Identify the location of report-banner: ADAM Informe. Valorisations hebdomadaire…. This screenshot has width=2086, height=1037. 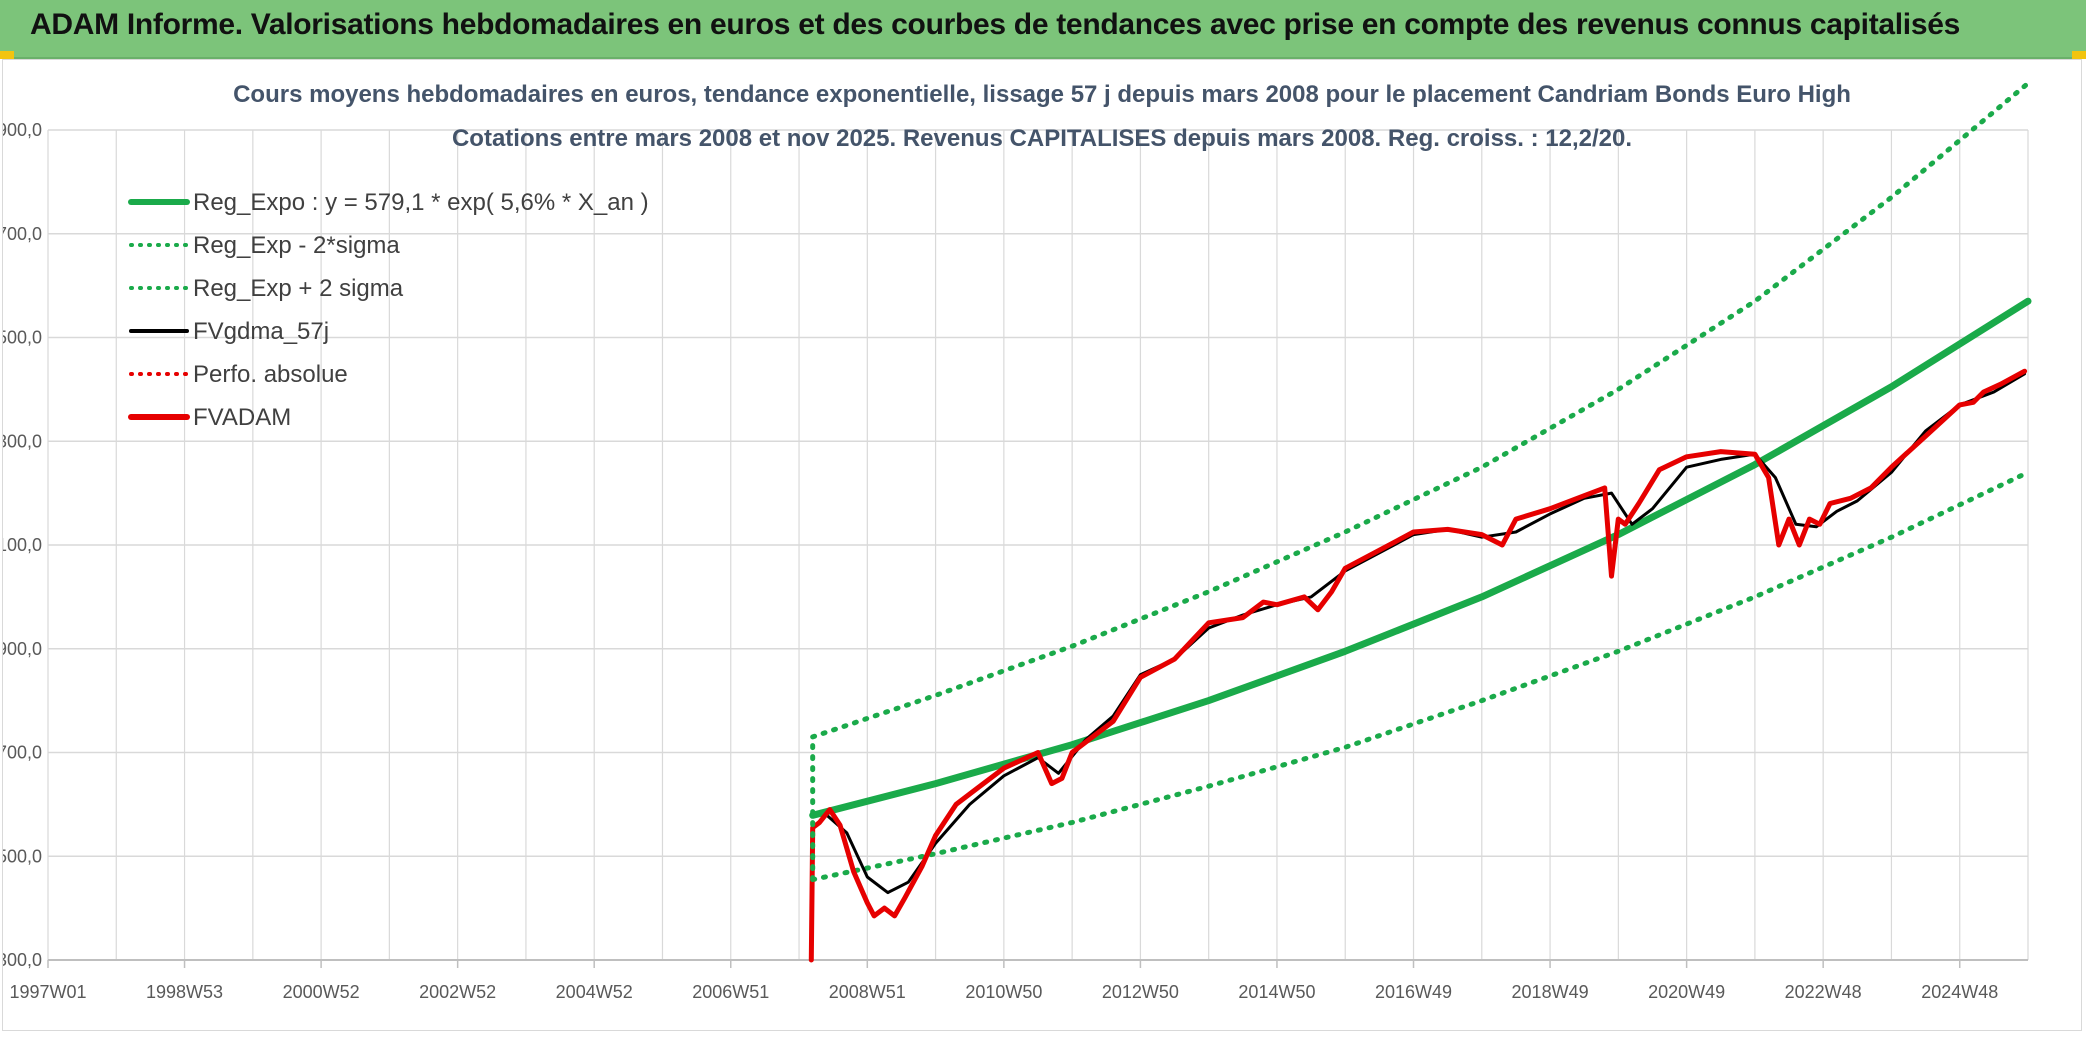
(1043, 29).